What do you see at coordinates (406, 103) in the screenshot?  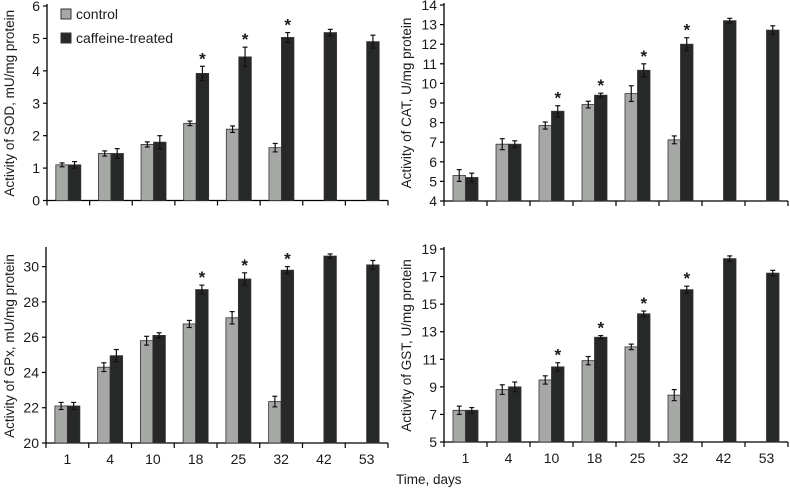 I see `y-axis-label: Activity of CAT, U/mg protein` at bounding box center [406, 103].